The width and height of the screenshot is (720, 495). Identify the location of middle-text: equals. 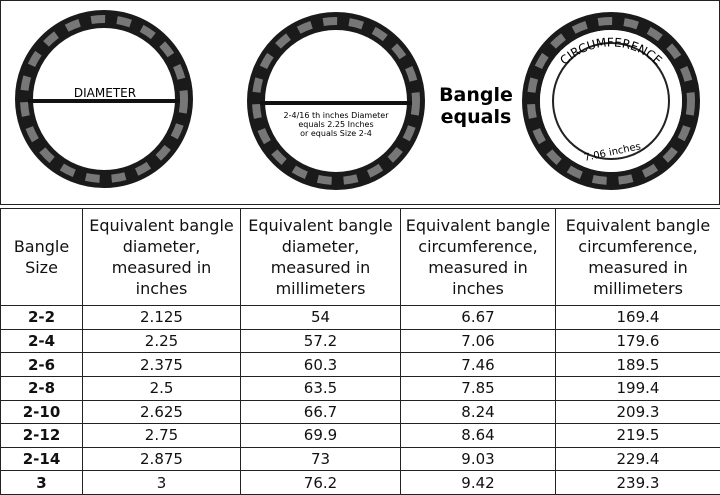
(476, 117).